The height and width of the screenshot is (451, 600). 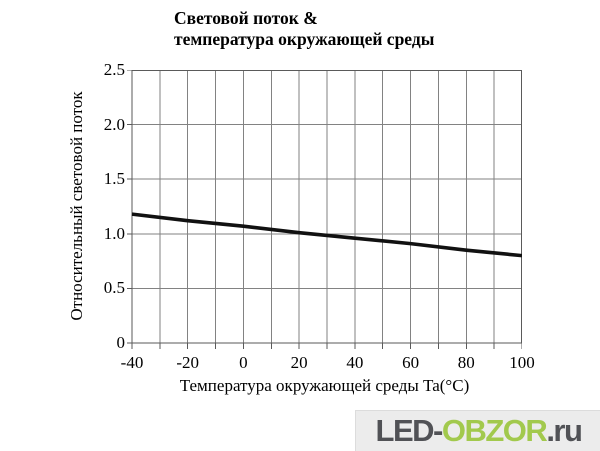 What do you see at coordinates (105, 206) in the screenshot?
I see `y-tick-labels: 0 0.5 1.0 1.5 2.0 2.5` at bounding box center [105, 206].